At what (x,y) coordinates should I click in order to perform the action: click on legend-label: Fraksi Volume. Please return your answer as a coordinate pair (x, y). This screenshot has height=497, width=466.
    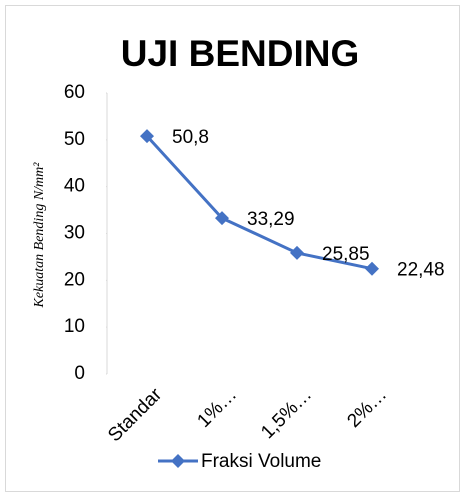
    Looking at the image, I should click on (261, 461).